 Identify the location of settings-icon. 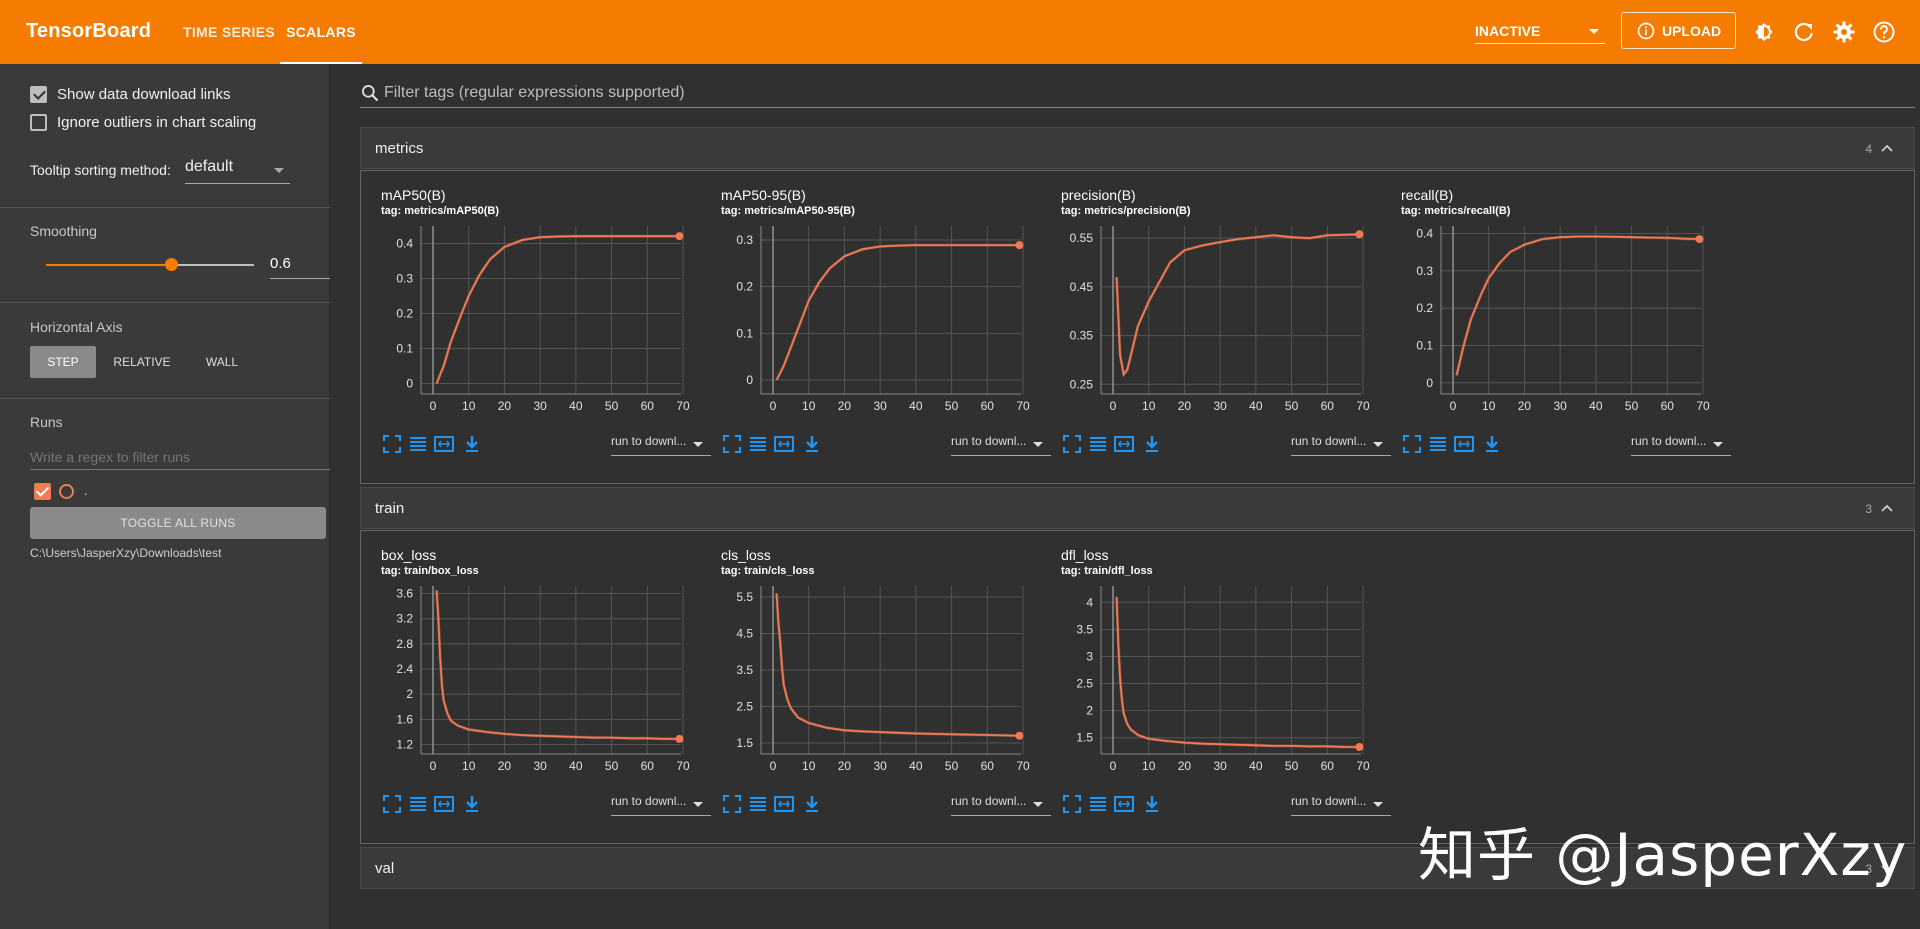
(1844, 32).